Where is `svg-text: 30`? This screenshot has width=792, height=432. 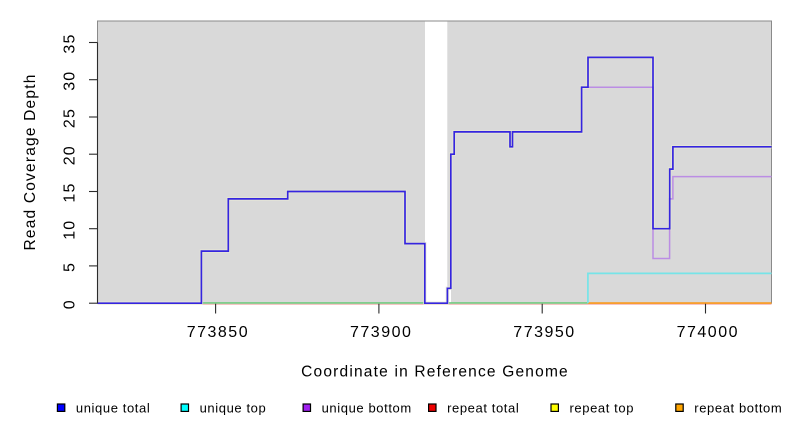
svg-text: 30 is located at coordinates (70, 81).